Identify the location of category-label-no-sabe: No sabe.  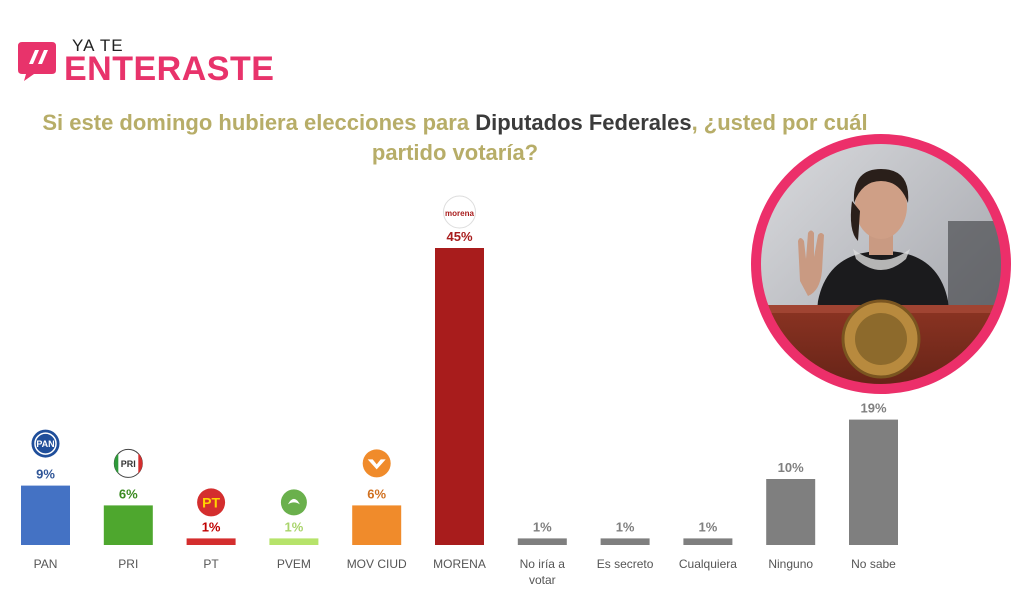
(873, 564).